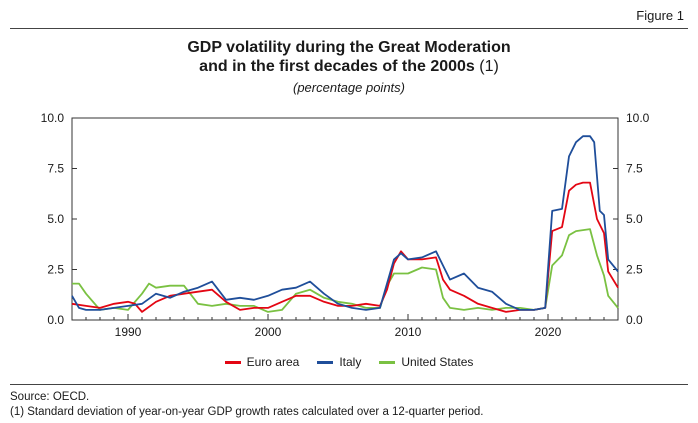 The height and width of the screenshot is (423, 698). Describe the element at coordinates (634, 270) in the screenshot. I see `y-tick-label-right: 2.5` at that location.